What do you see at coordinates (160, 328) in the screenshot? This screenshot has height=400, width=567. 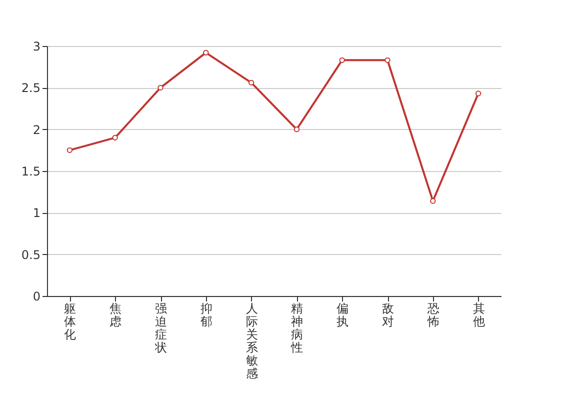 I see `x-tick-label: 强迫症状` at bounding box center [160, 328].